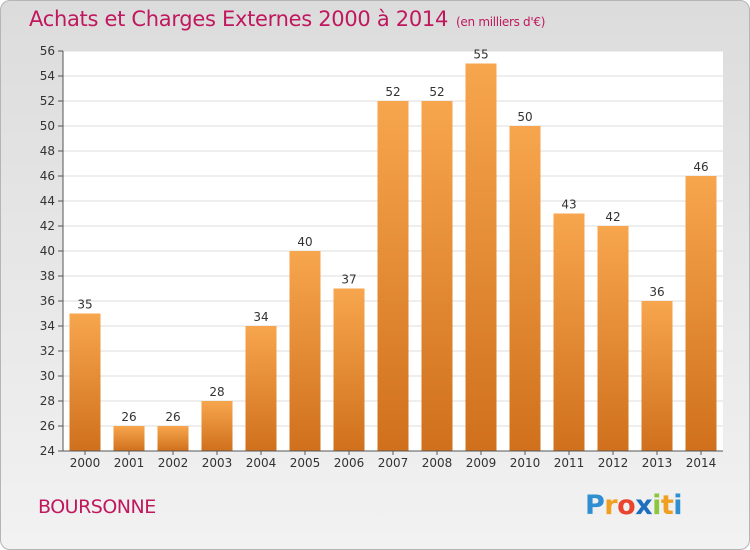 The image size is (750, 550). What do you see at coordinates (613, 338) in the screenshot?
I see `bar-2012` at bounding box center [613, 338].